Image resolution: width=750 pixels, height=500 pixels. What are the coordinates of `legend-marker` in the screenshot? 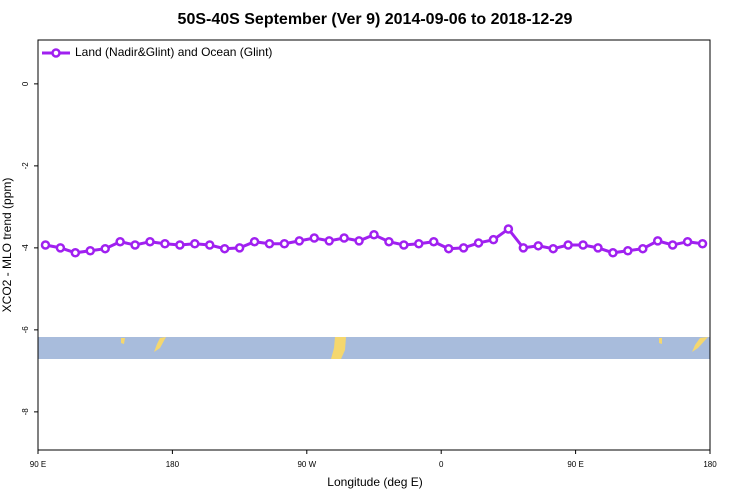 It's located at (56, 53).